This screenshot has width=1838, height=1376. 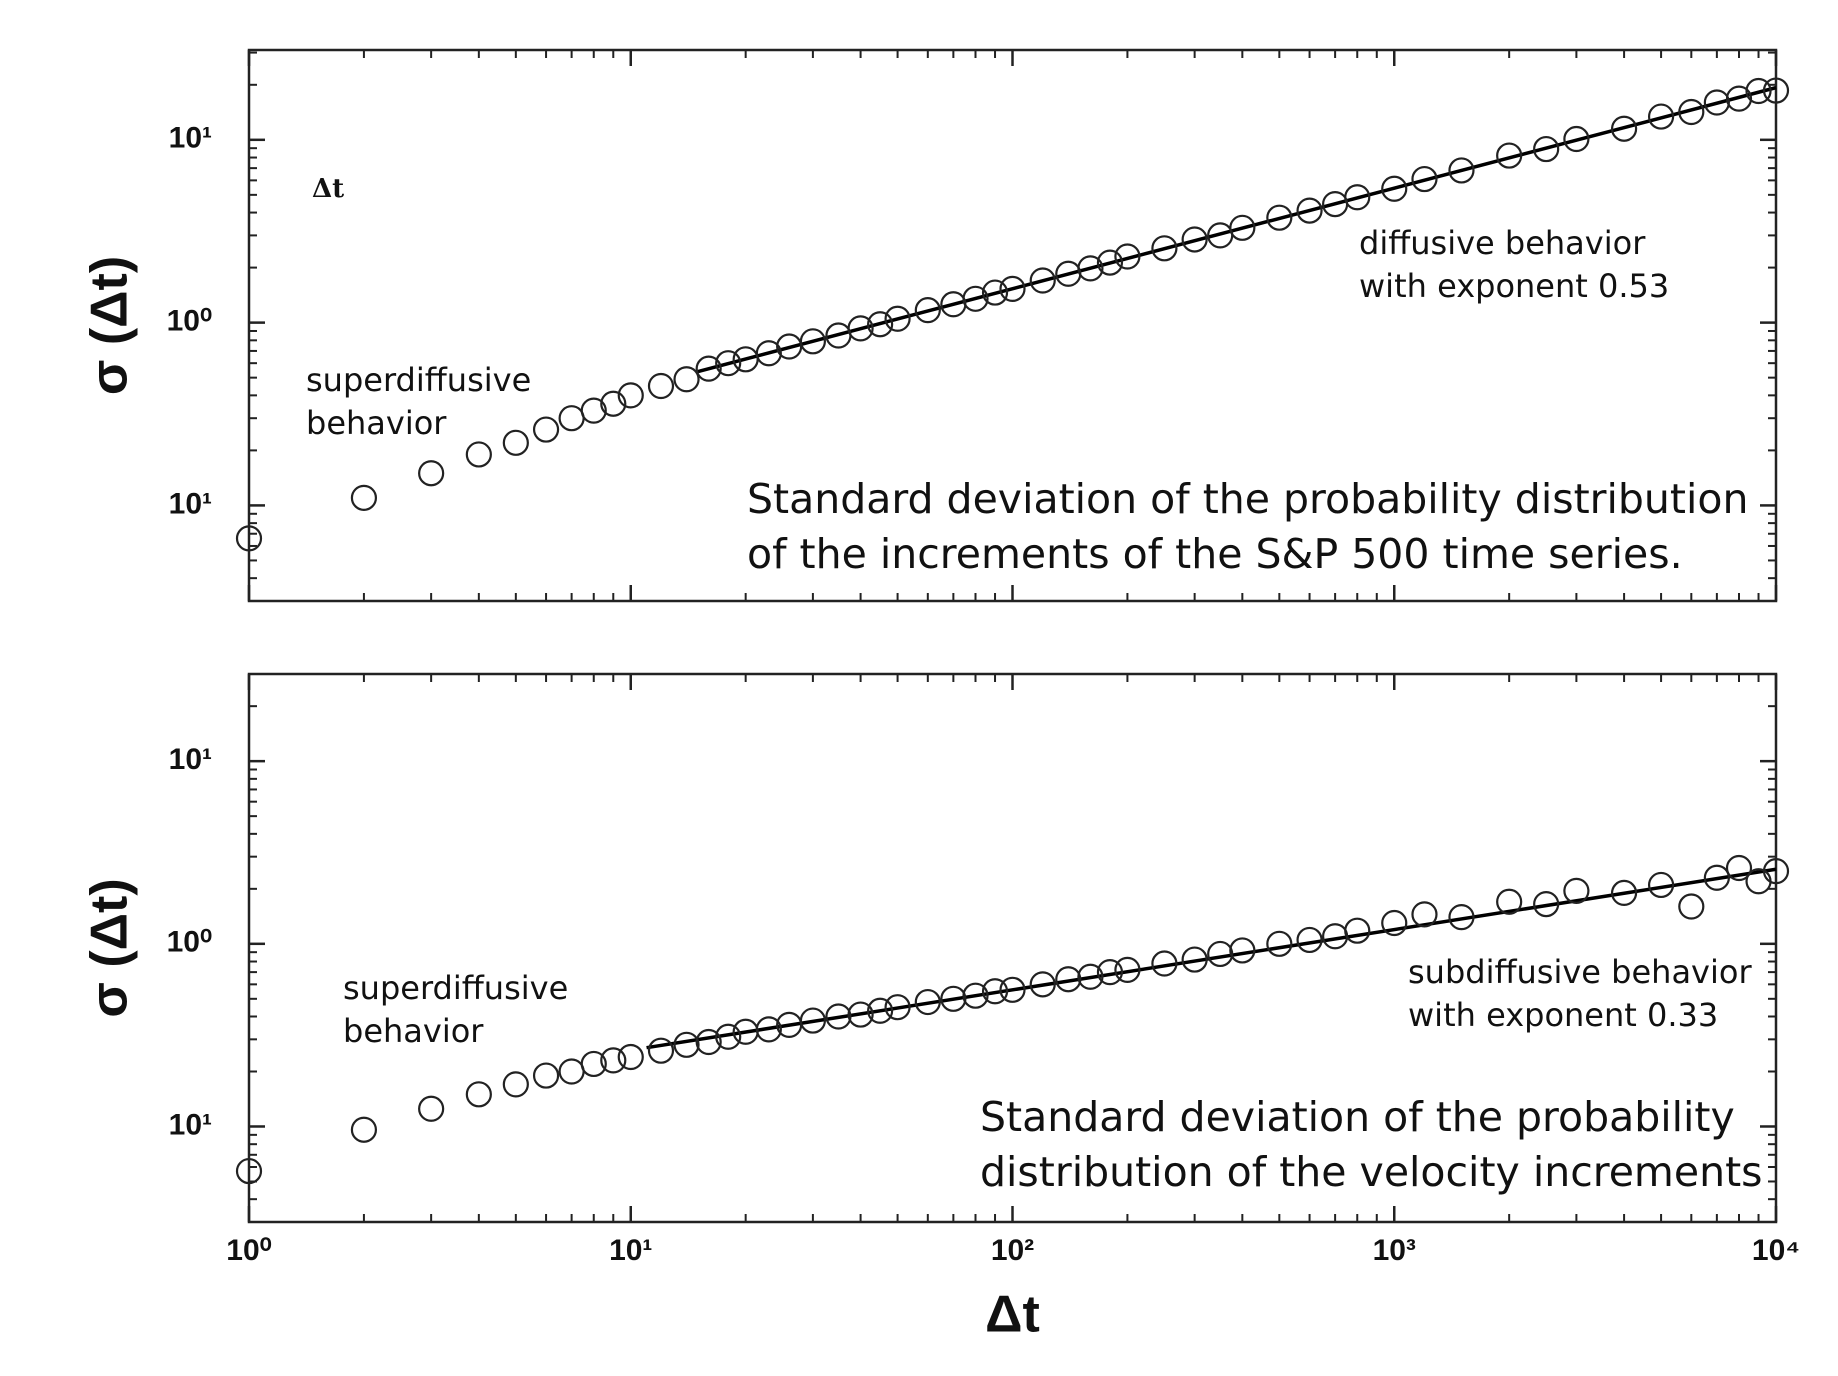 I want to click on x-tick-label: 10⁰, so click(x=248, y=1250).